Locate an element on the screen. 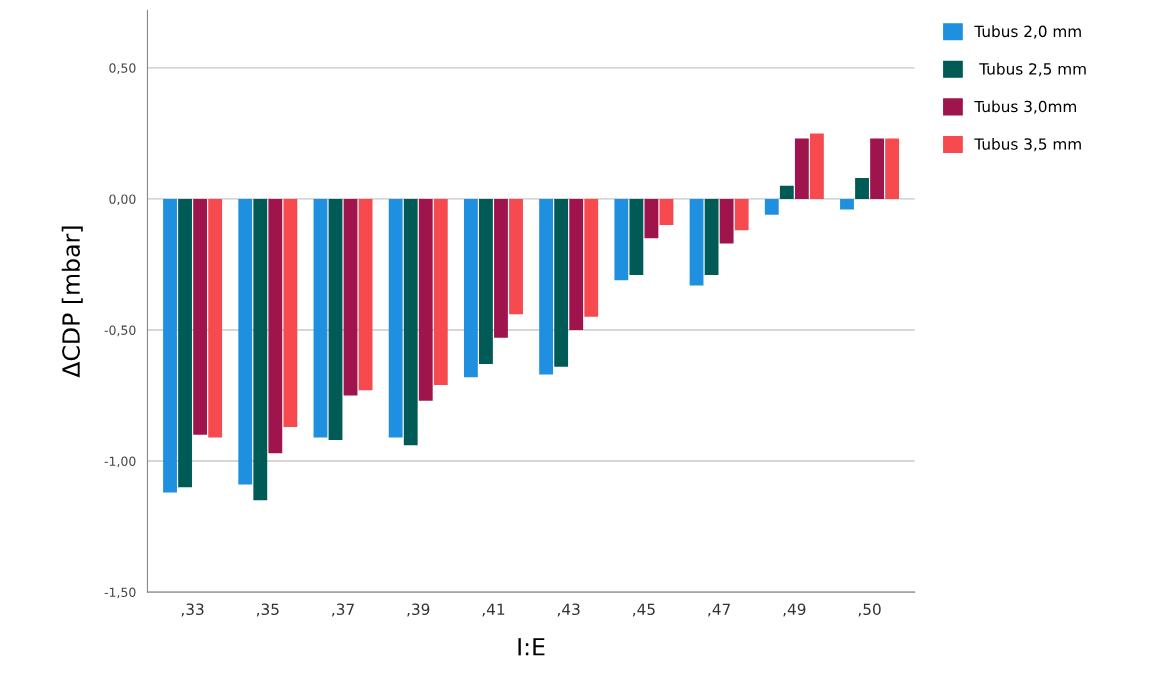  legend-label: Tubus 2,0 mm is located at coordinates (1027, 32).